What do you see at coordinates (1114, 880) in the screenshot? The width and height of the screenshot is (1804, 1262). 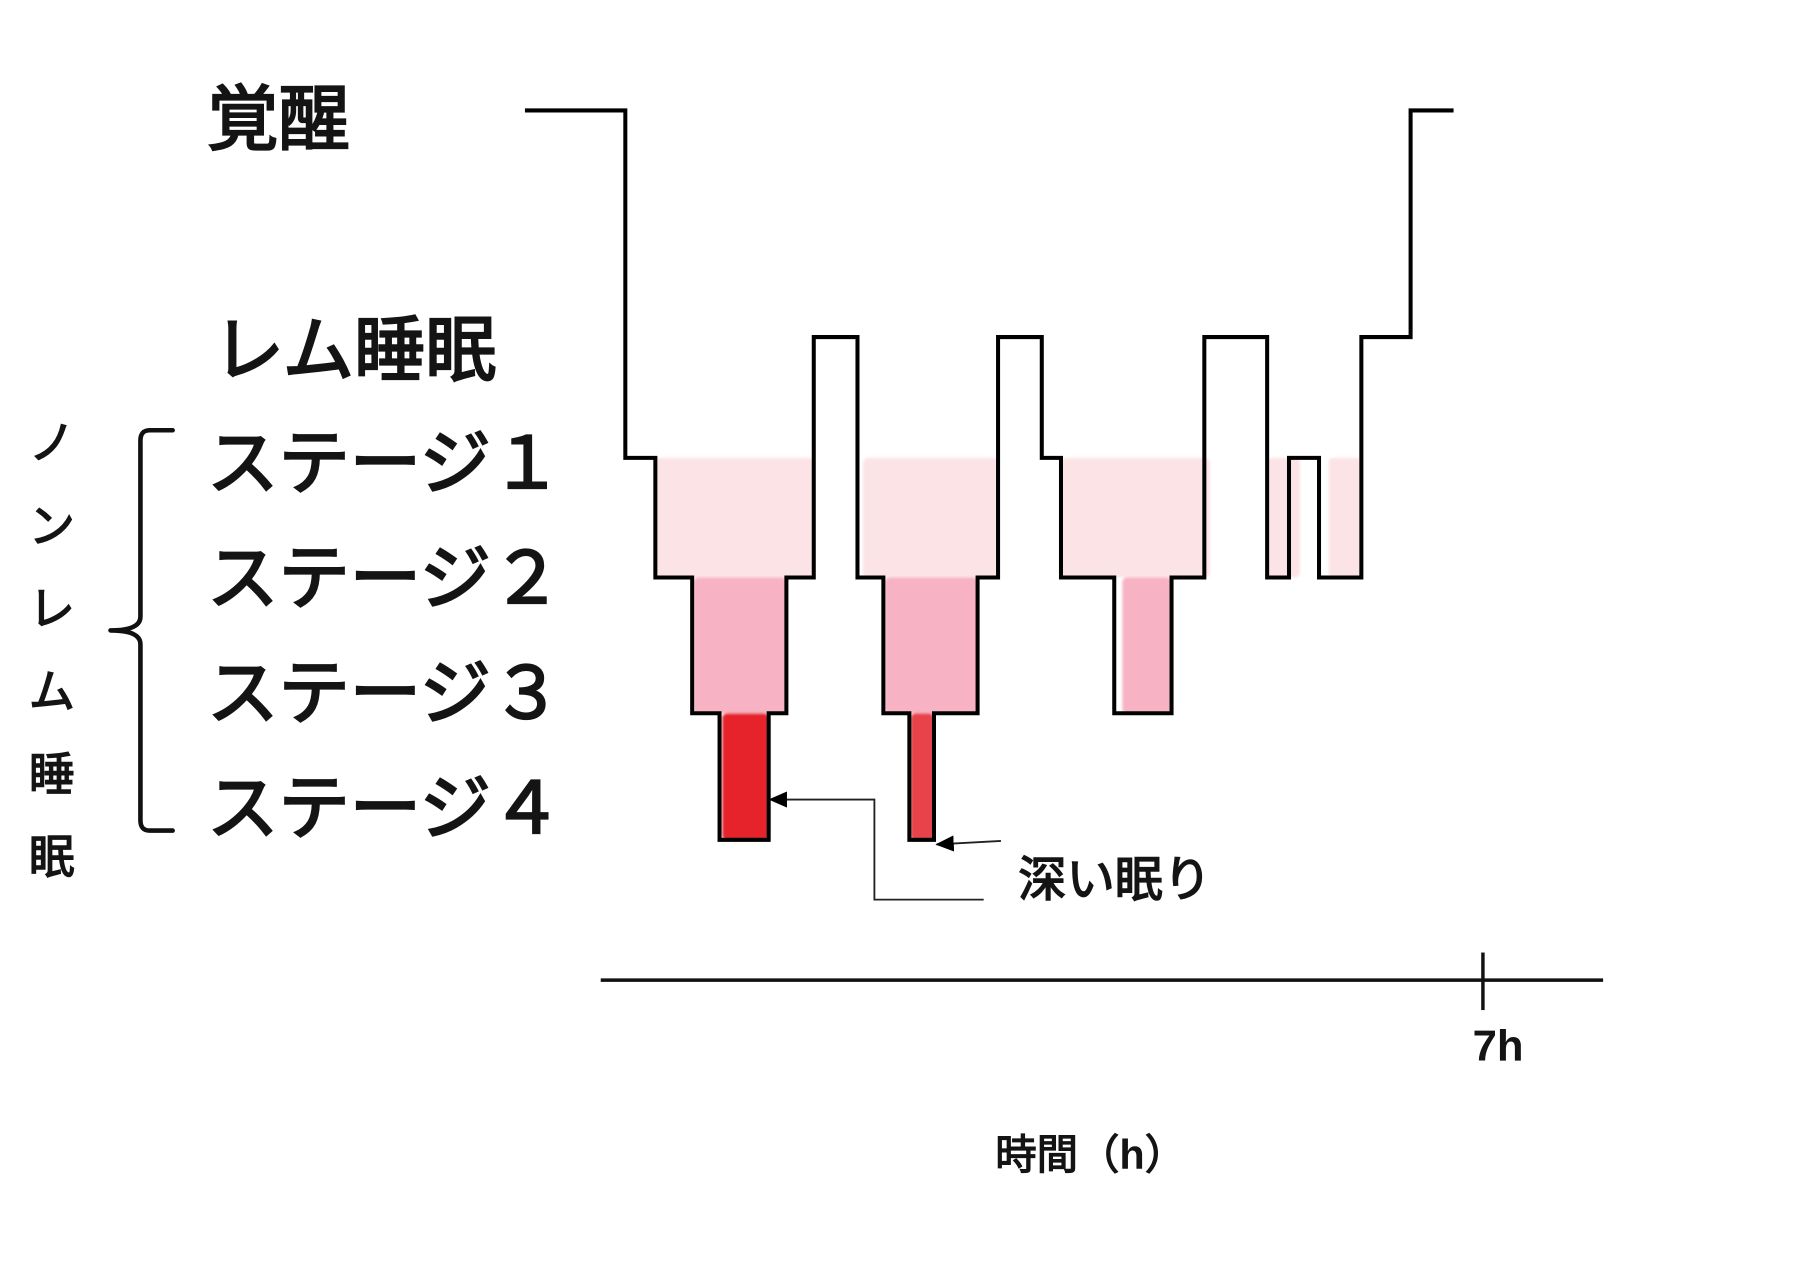 I see `annotation-label: 深い眠り` at bounding box center [1114, 880].